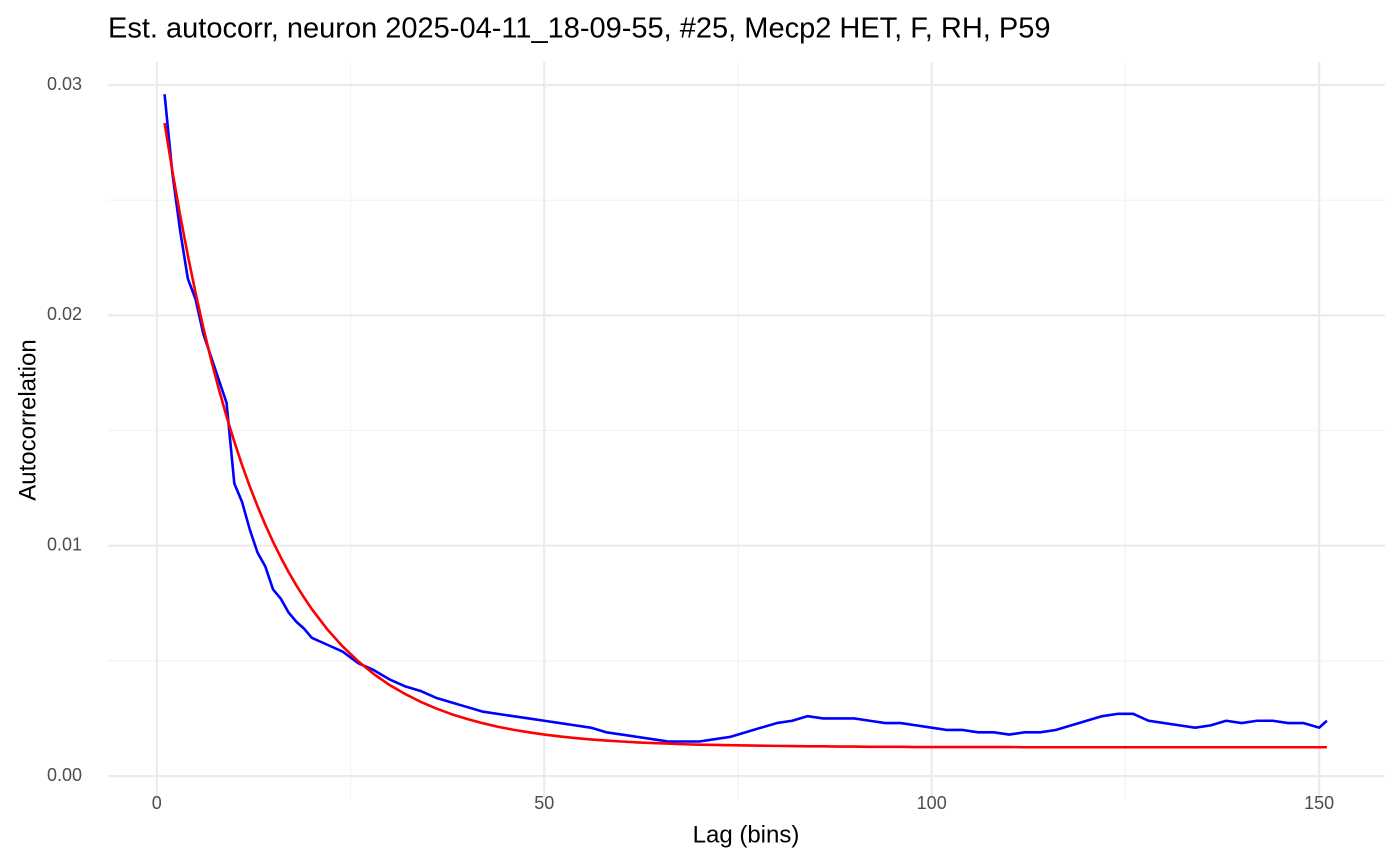  What do you see at coordinates (64, 314) in the screenshot?
I see `y-tick-label: 0.02` at bounding box center [64, 314].